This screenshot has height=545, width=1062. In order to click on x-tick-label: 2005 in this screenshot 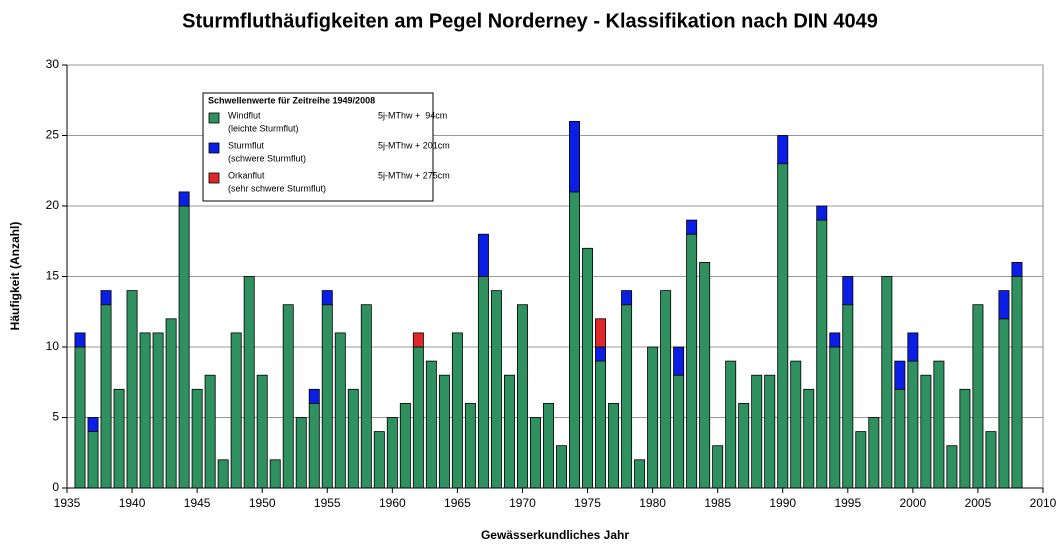, I will do `click(978, 503)`.